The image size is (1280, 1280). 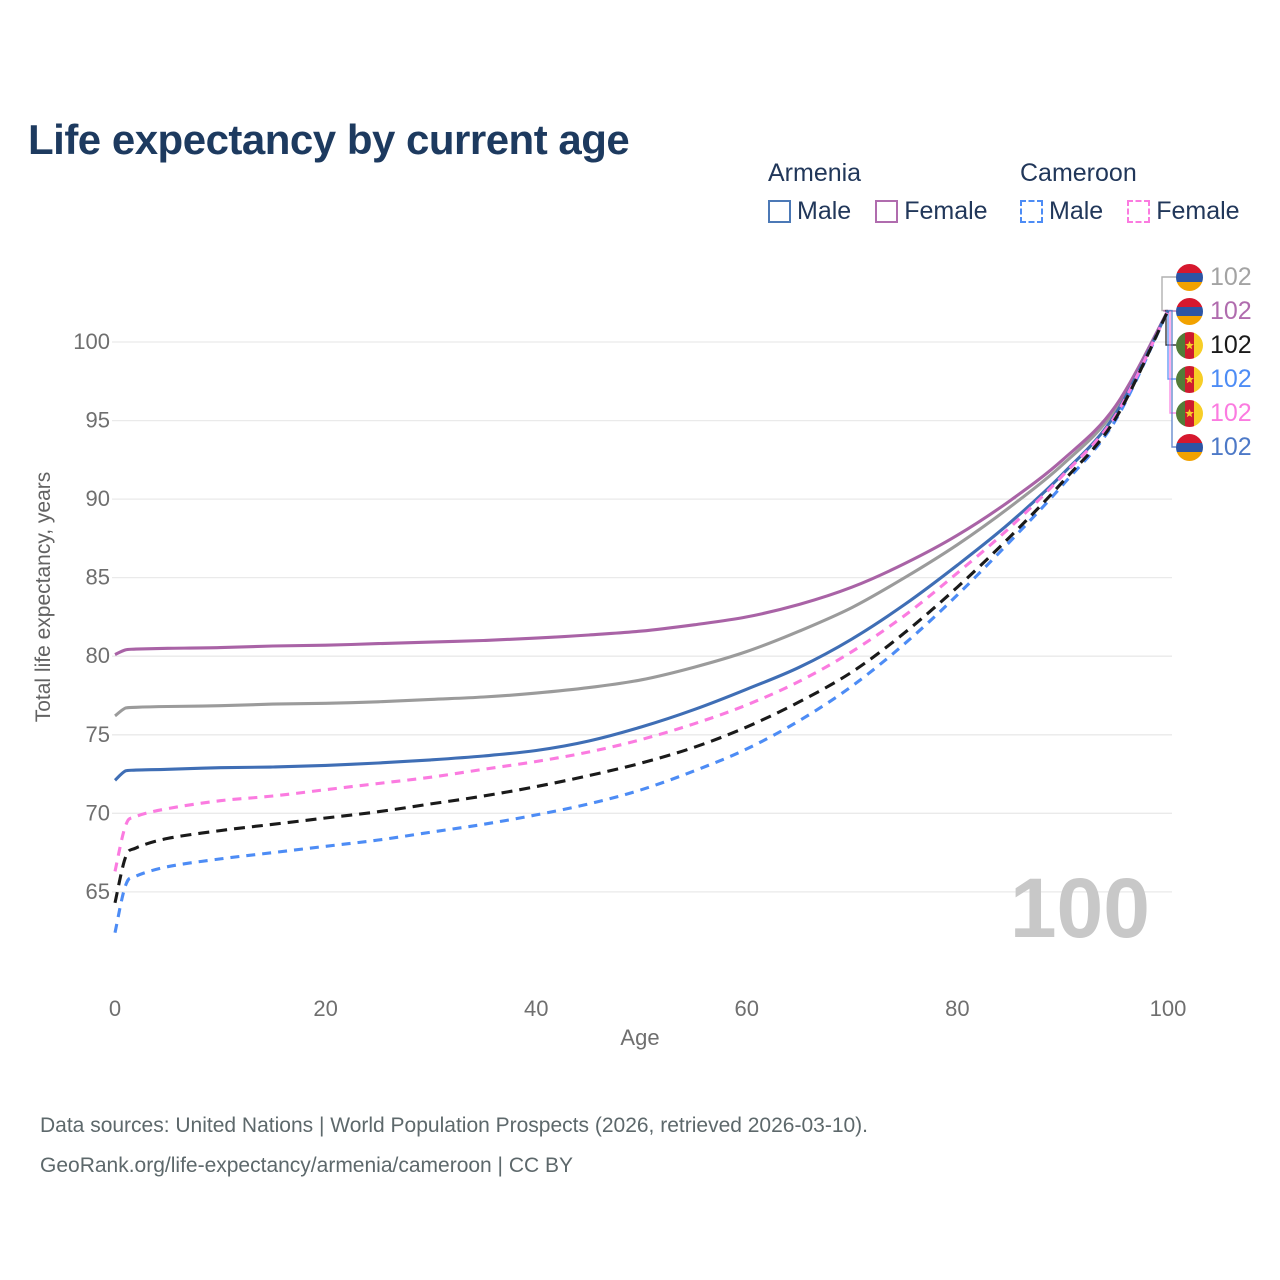 I want to click on end-label-row-3: 102, so click(x=1214, y=379).